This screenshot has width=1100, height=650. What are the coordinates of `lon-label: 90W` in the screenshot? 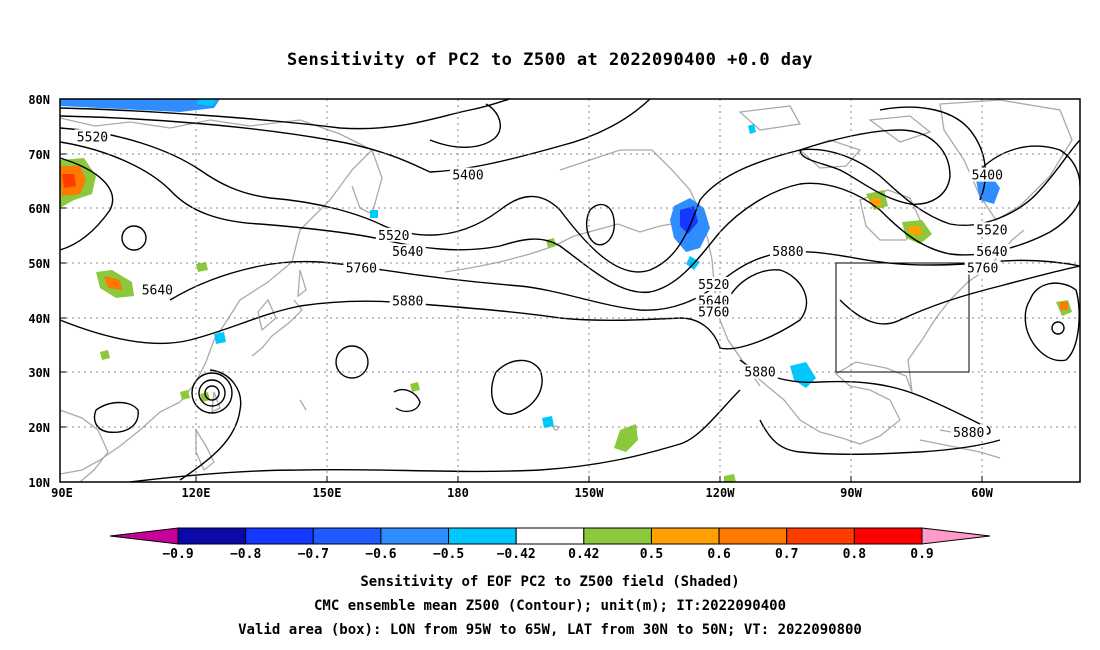 It's located at (851, 493).